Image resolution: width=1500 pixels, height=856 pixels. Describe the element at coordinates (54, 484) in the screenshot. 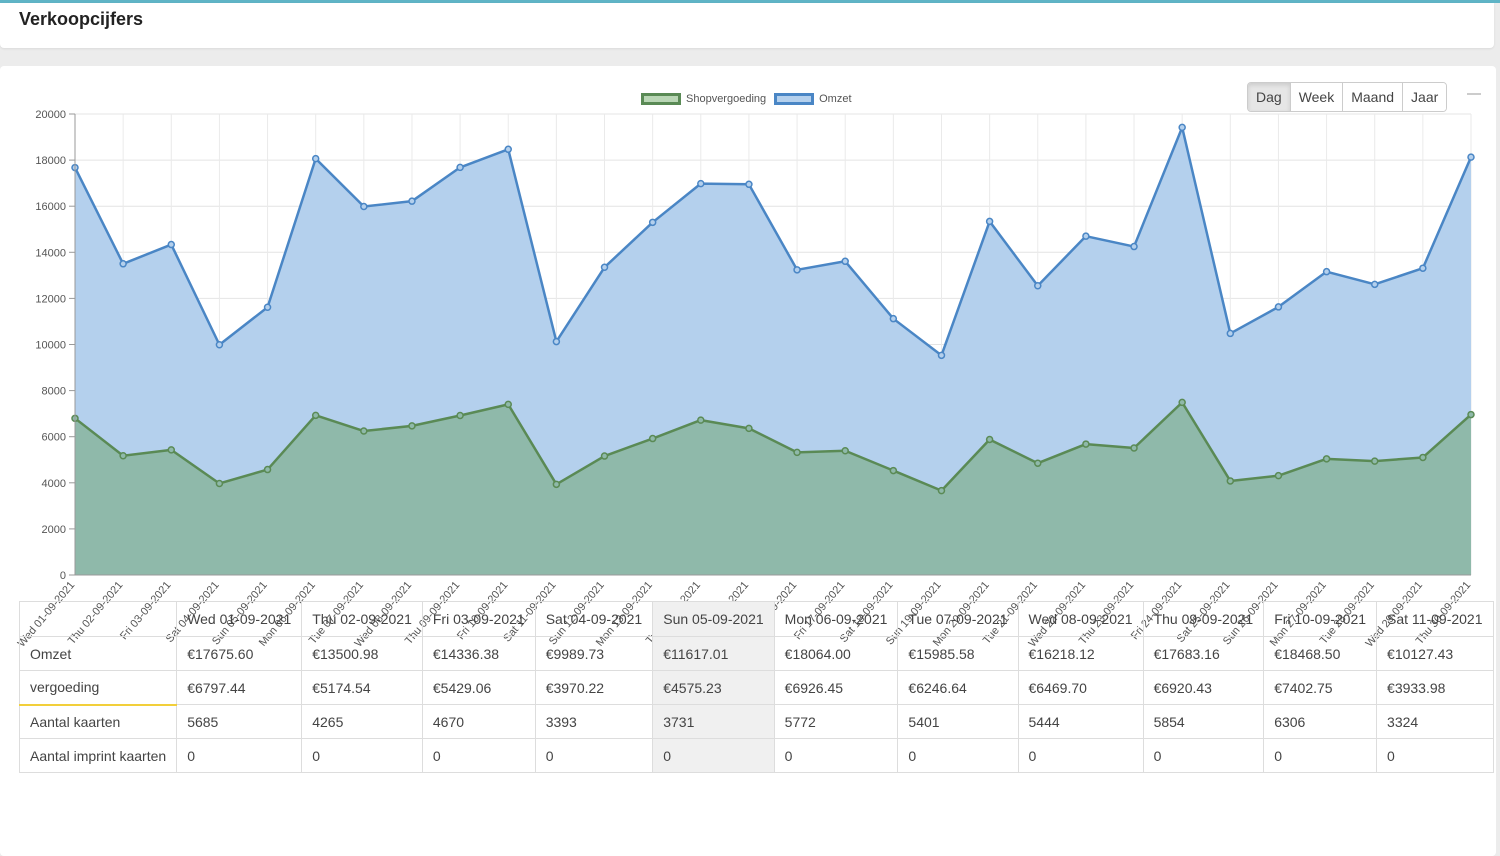

I see `y-tick-label: 4000` at that location.